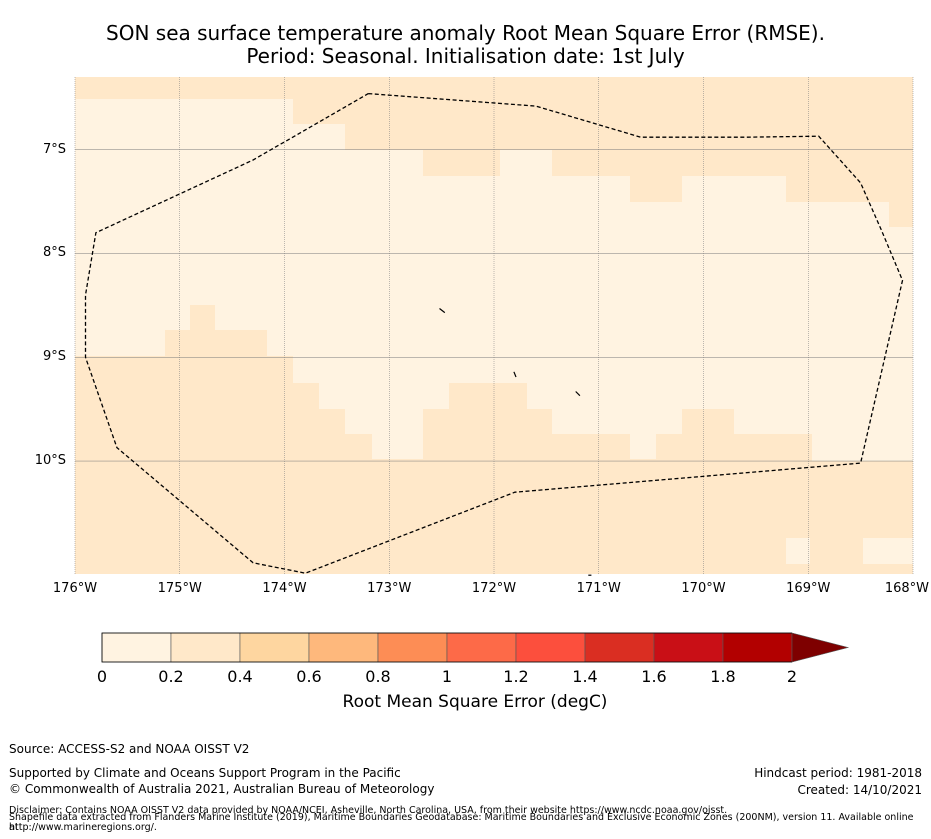  What do you see at coordinates (50, 461) in the screenshot?
I see `latitude-tick-label: 10°S` at bounding box center [50, 461].